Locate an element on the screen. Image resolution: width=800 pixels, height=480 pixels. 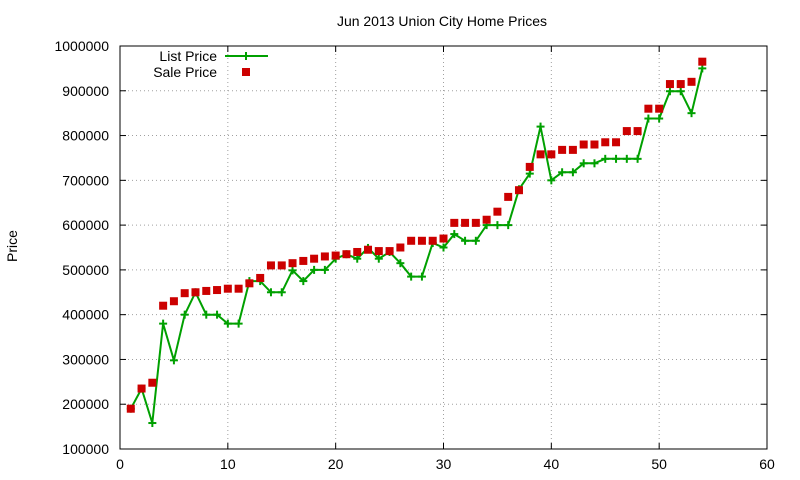
y-tick-label: 500000 is located at coordinates (85, 270).